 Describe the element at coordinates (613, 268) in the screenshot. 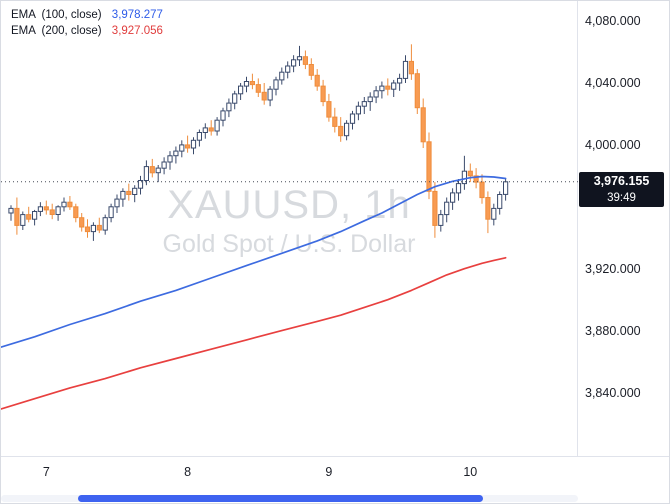

I see `price-tick-label: 3,920.000` at that location.